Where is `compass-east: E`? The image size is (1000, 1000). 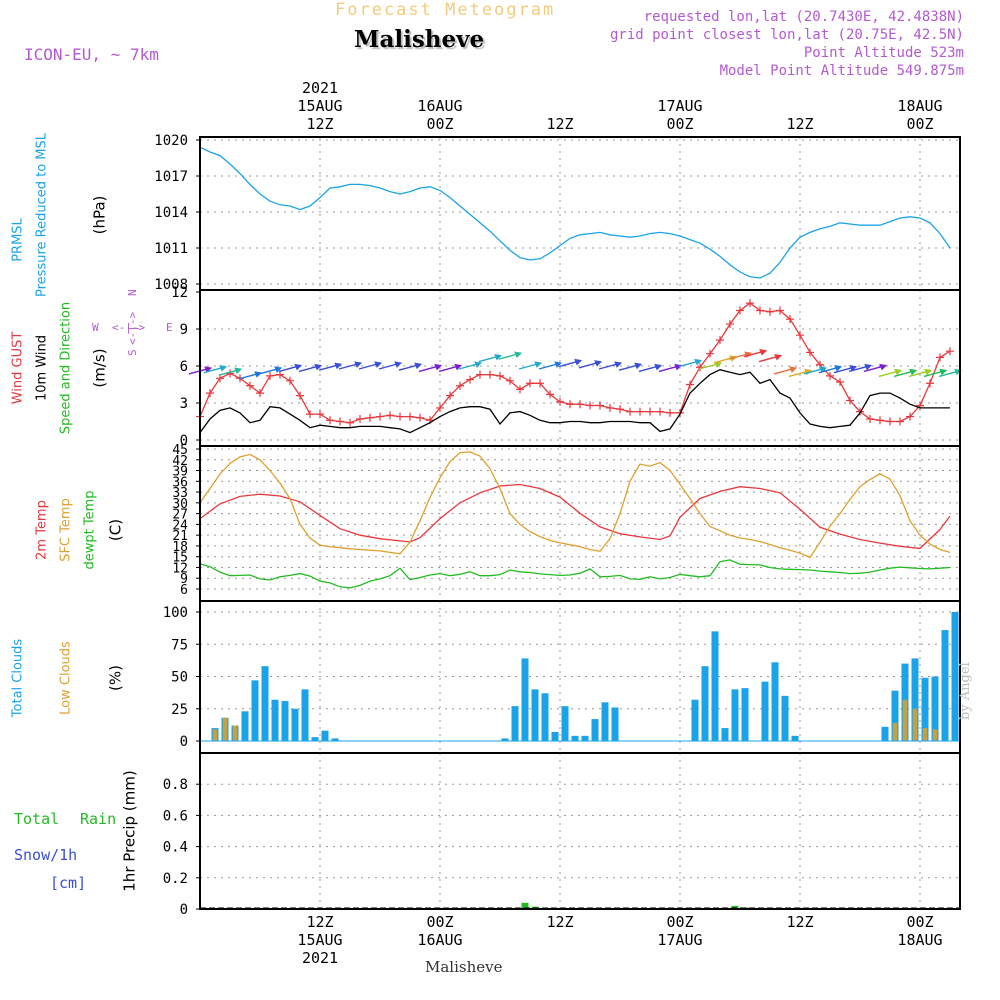 compass-east: E is located at coordinates (169, 327).